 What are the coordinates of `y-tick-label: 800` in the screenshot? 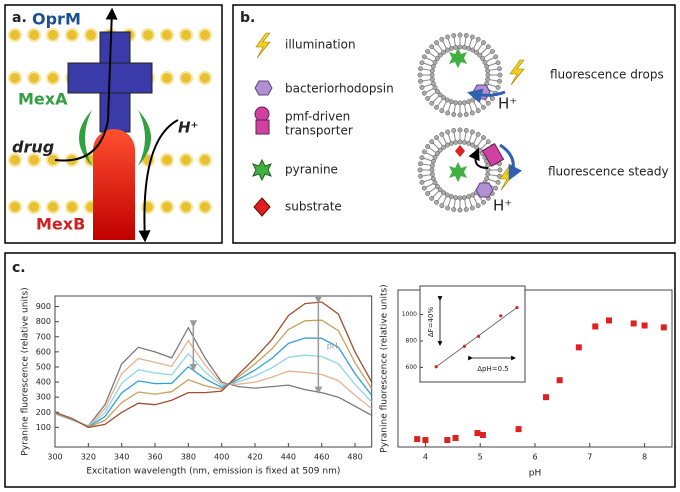 It's located at (43, 321).